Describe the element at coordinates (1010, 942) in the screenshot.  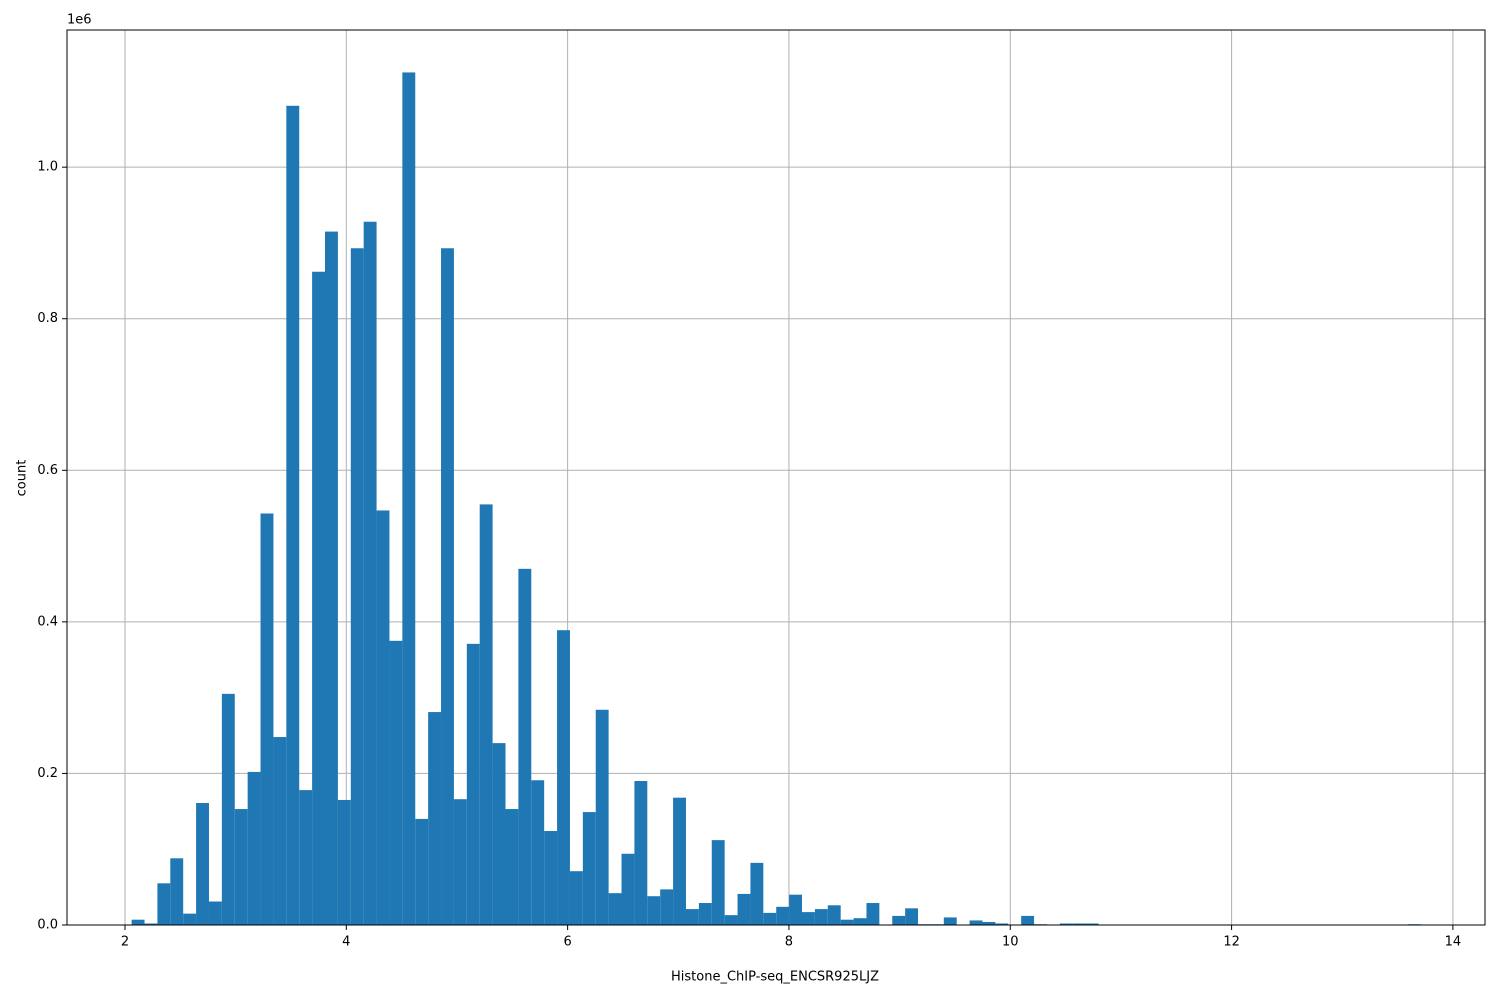
I see `x-tick-label: 10` at that location.